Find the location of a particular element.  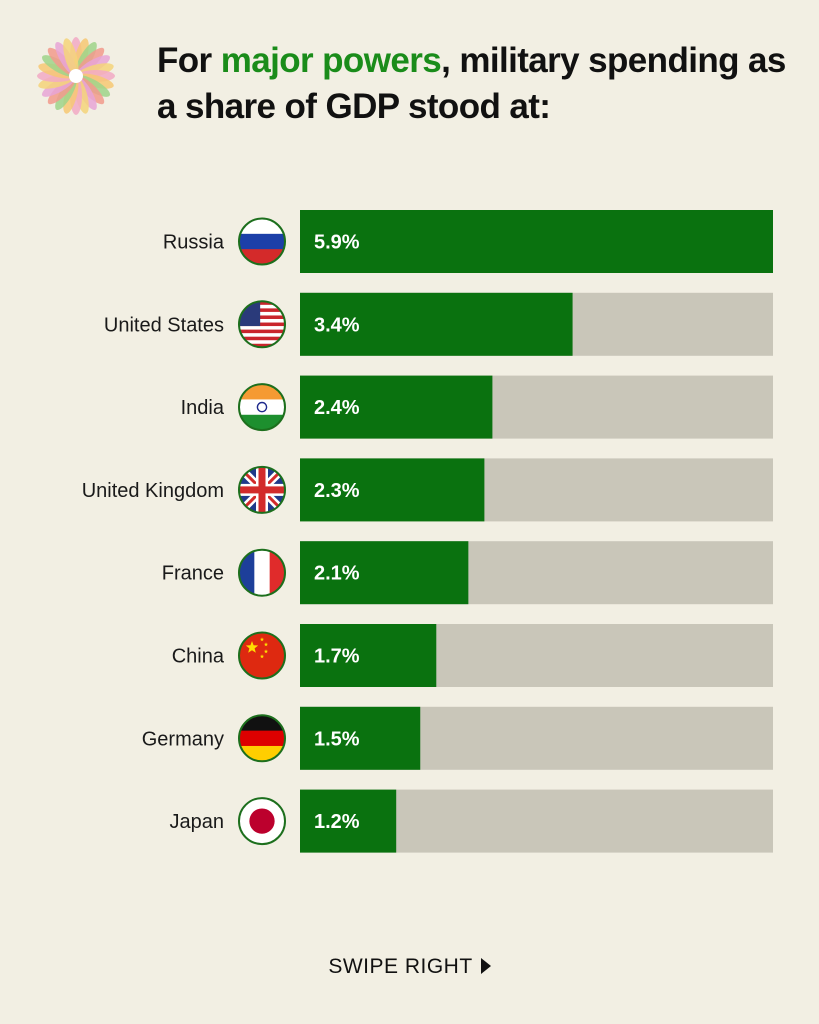

bar-row: 2.4% India is located at coordinates (477, 407).